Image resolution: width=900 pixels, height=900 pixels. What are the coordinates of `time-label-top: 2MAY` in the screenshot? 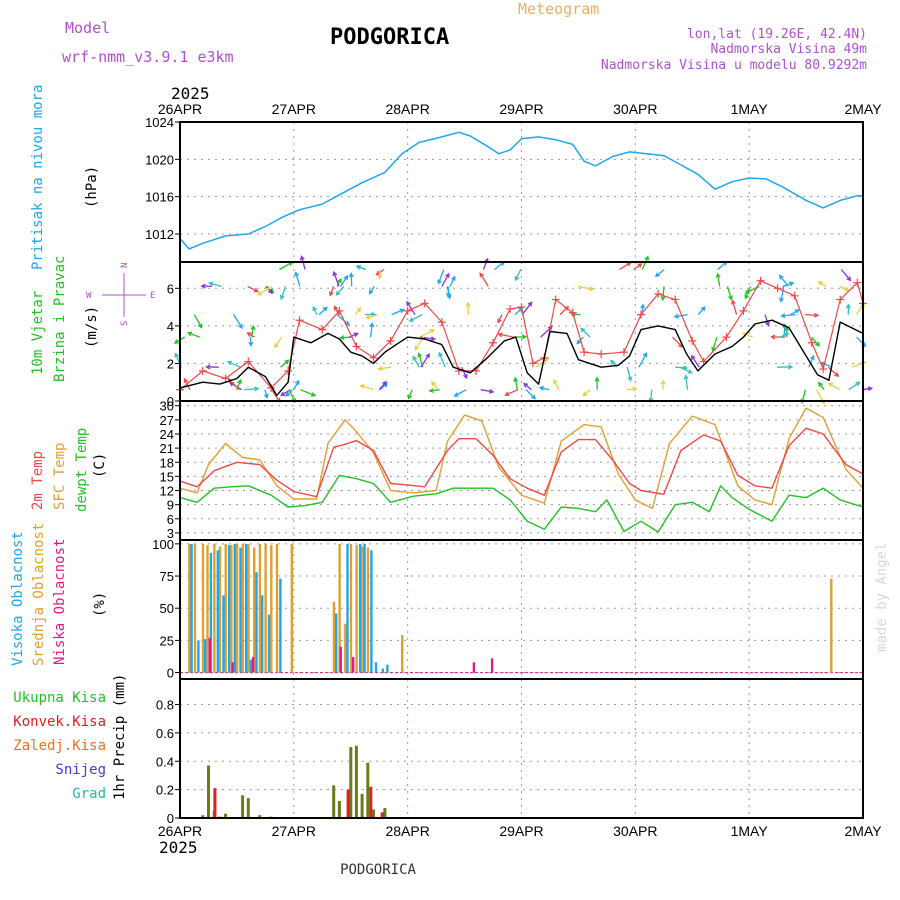 It's located at (863, 109).